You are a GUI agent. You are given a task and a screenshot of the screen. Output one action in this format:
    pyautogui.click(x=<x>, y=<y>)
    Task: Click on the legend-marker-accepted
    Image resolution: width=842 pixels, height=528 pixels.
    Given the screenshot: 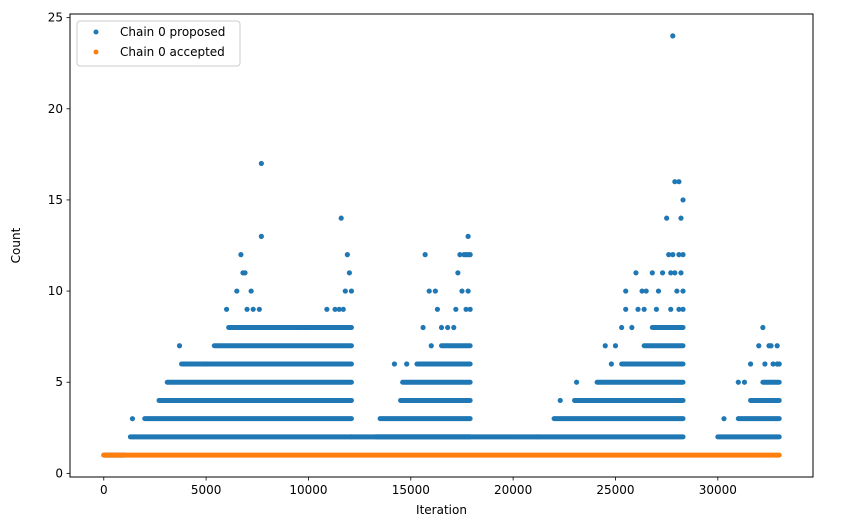 What is the action you would take?
    pyautogui.click(x=96, y=52)
    